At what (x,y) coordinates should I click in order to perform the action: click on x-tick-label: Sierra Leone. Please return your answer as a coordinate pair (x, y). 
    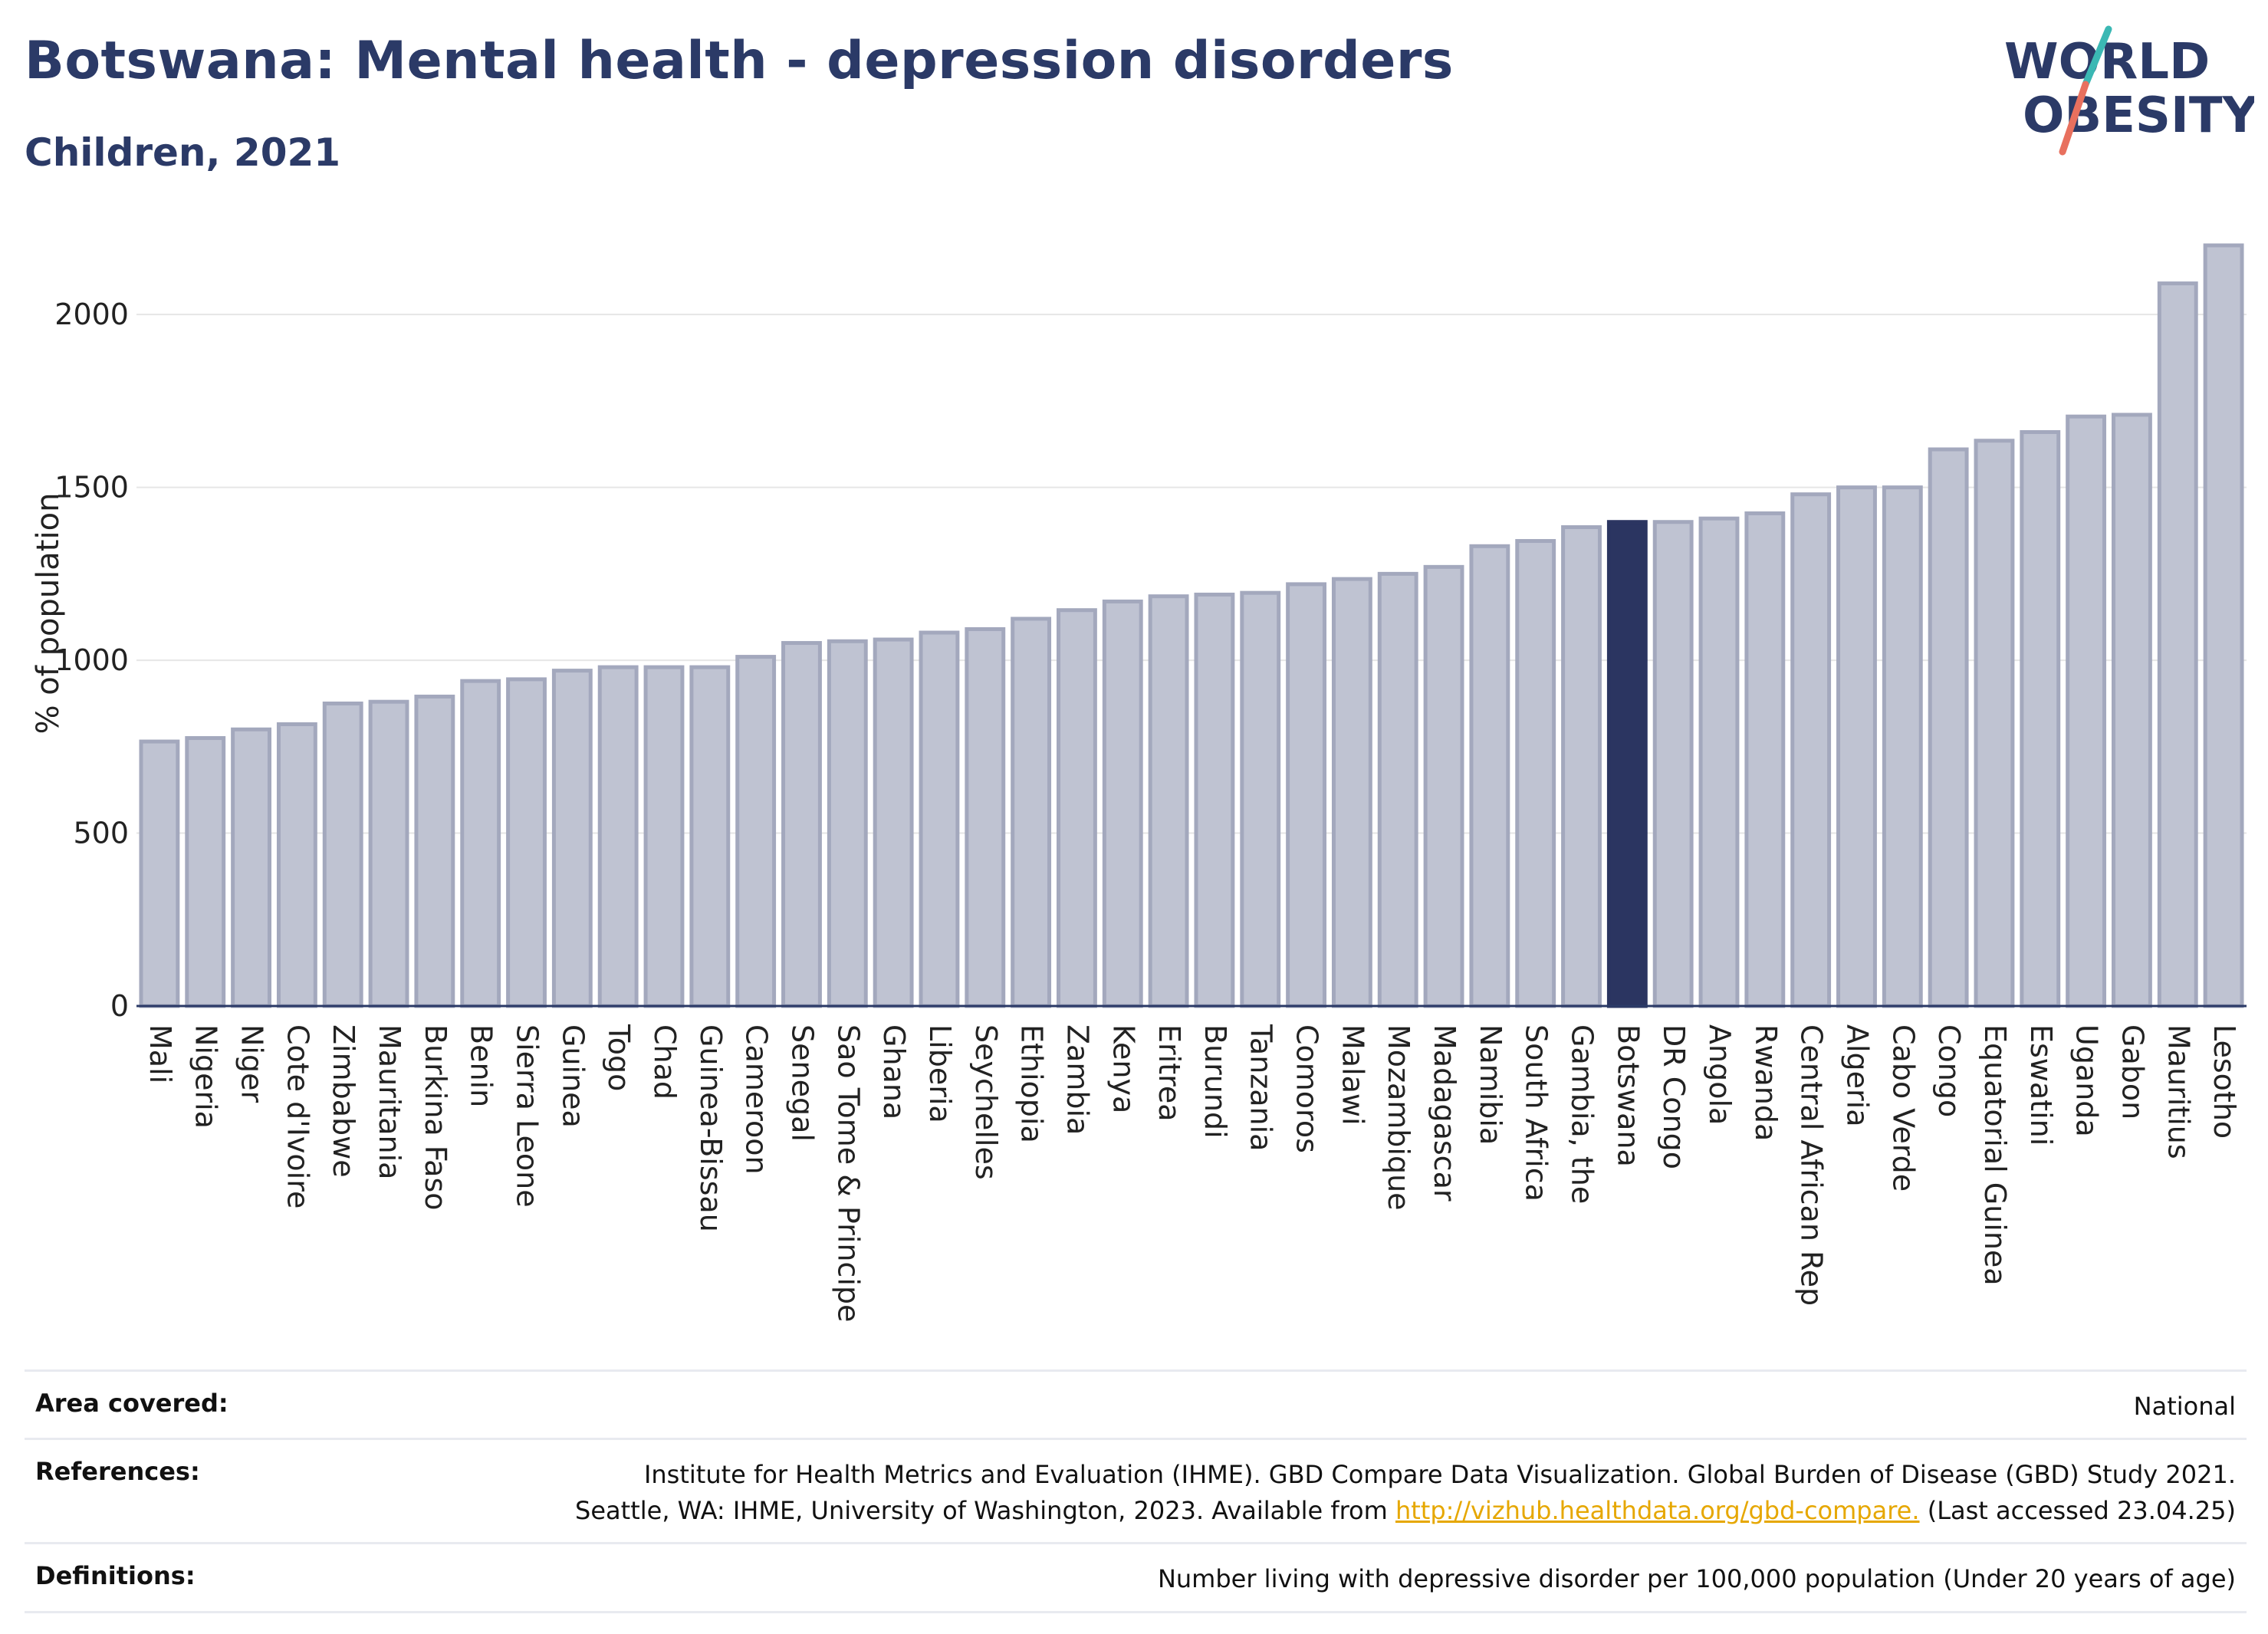
    Looking at the image, I should click on (527, 1116).